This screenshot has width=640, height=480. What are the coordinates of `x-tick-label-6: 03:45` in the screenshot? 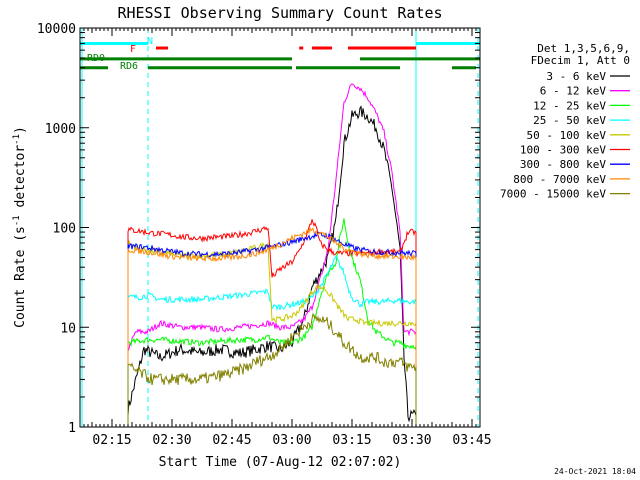 It's located at (471, 440).